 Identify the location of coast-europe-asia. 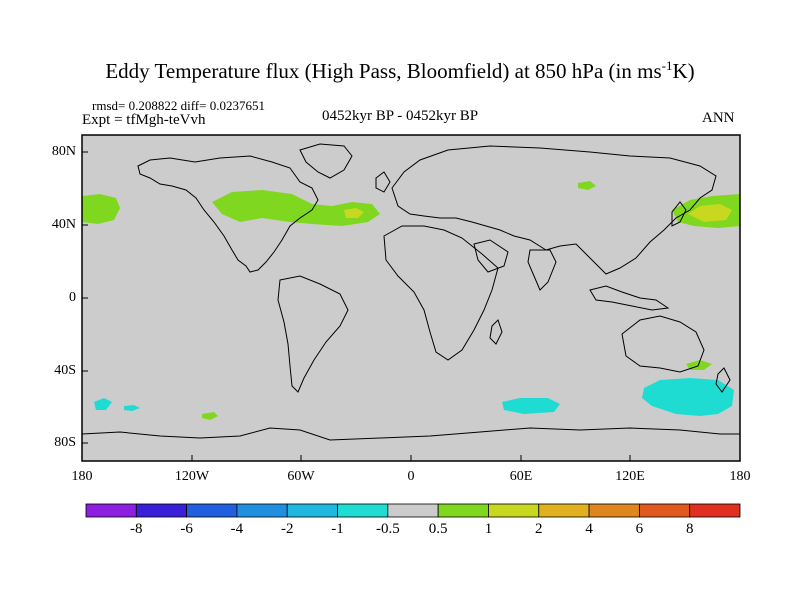
(554, 210).